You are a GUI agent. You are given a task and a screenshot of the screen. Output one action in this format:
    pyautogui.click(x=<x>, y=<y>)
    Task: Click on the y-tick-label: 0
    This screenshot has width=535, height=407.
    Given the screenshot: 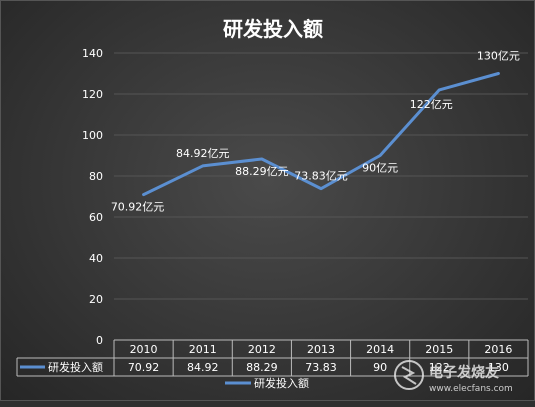 What is the action you would take?
    pyautogui.click(x=99, y=340)
    